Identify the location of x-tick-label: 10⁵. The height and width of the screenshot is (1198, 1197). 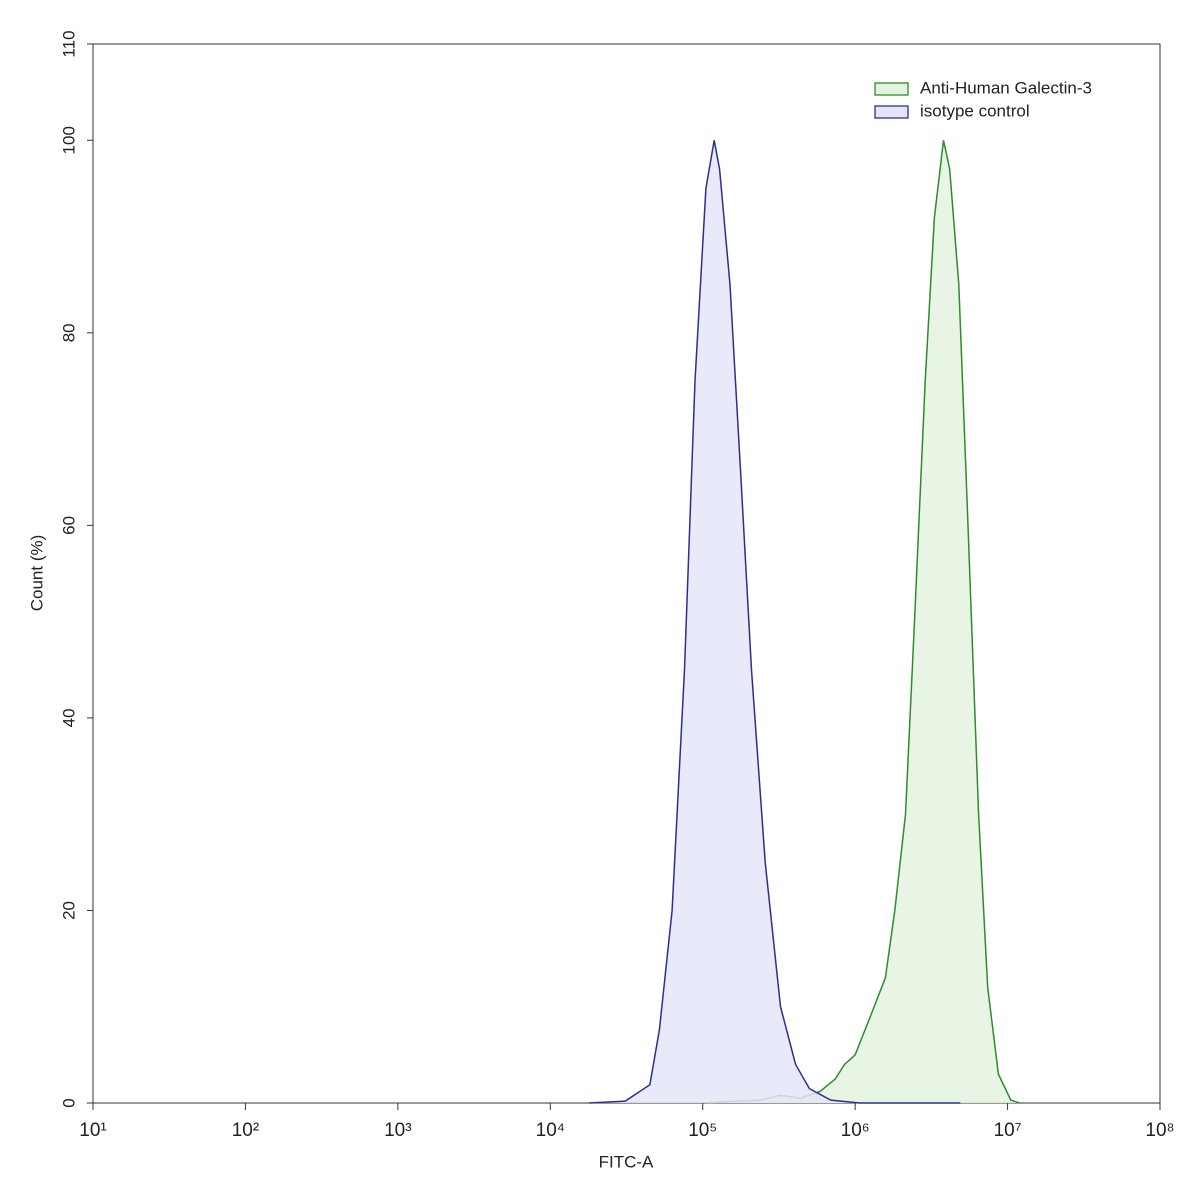
(702, 1130).